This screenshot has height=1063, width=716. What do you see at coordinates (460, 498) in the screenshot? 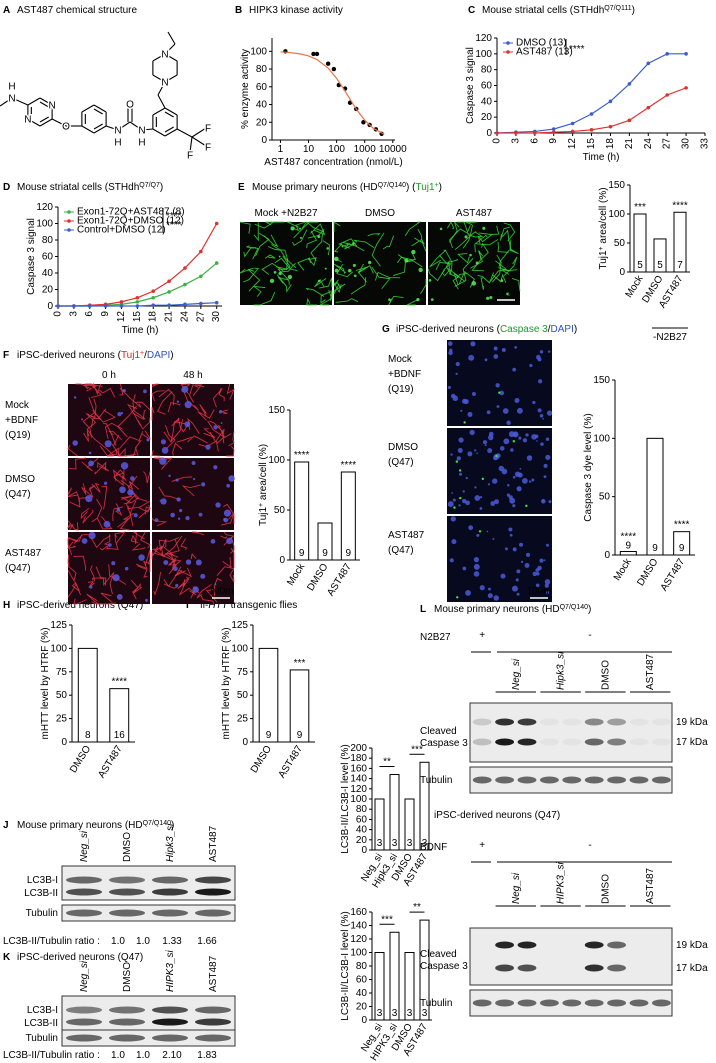
I see `caspase-signal` at bounding box center [460, 498].